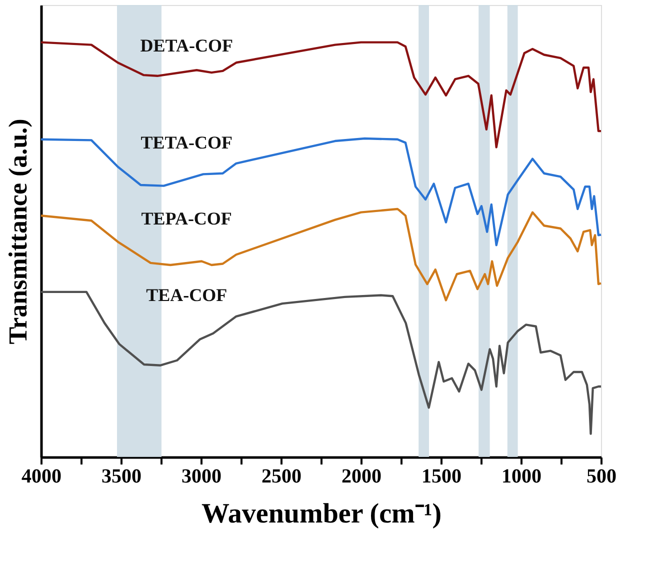 Image resolution: width=651 pixels, height=564 pixels. I want to click on series-label: TEA-COF, so click(187, 294).